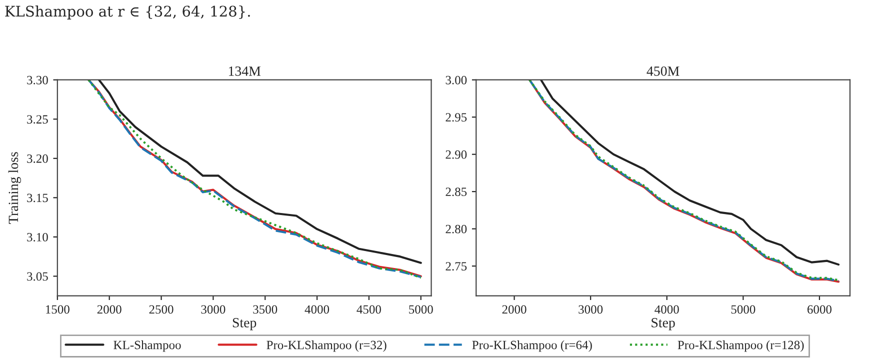 The height and width of the screenshot is (363, 870). What do you see at coordinates (368, 309) in the screenshot?
I see `x-tick-label: 4500` at bounding box center [368, 309].